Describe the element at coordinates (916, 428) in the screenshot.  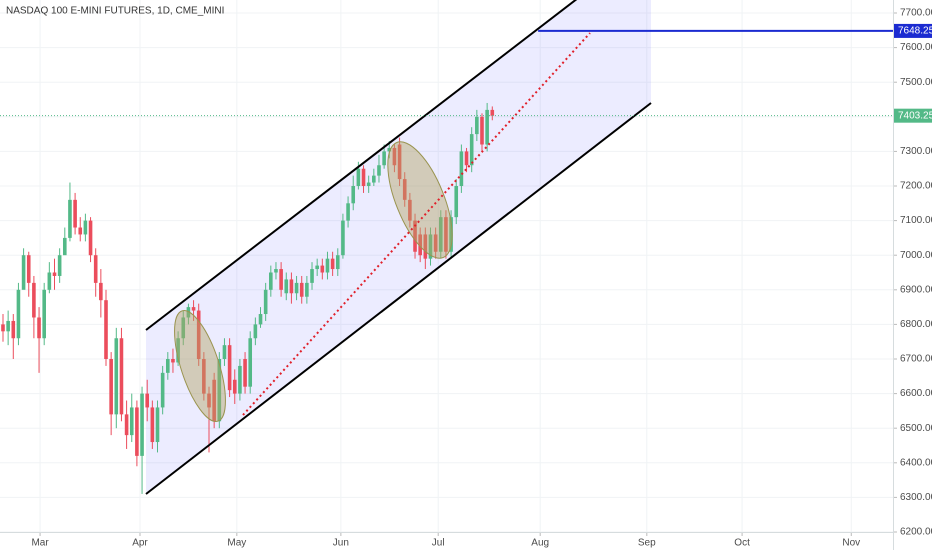
I see `y-tick-label: 6500.00` at that location.